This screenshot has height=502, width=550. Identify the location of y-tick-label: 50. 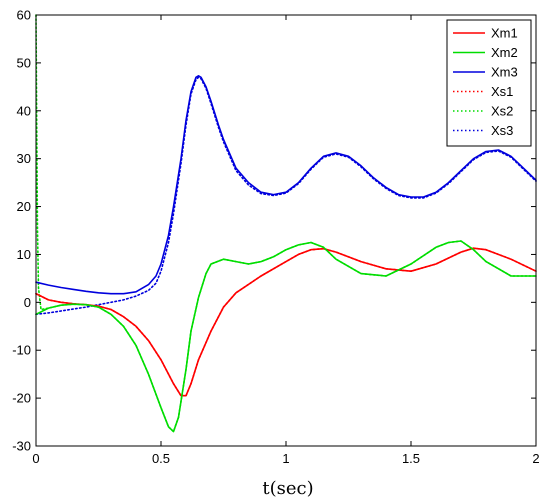
(24, 62).